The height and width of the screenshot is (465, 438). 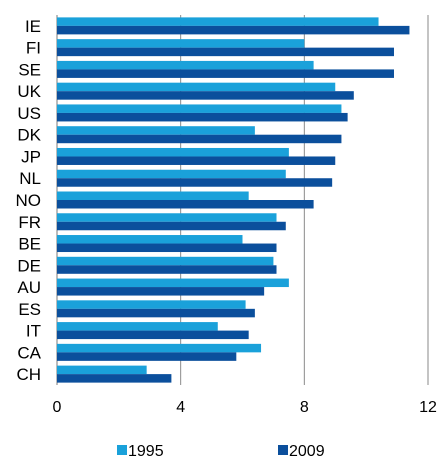 What do you see at coordinates (225, 52) in the screenshot?
I see `bar-fi-2009` at bounding box center [225, 52].